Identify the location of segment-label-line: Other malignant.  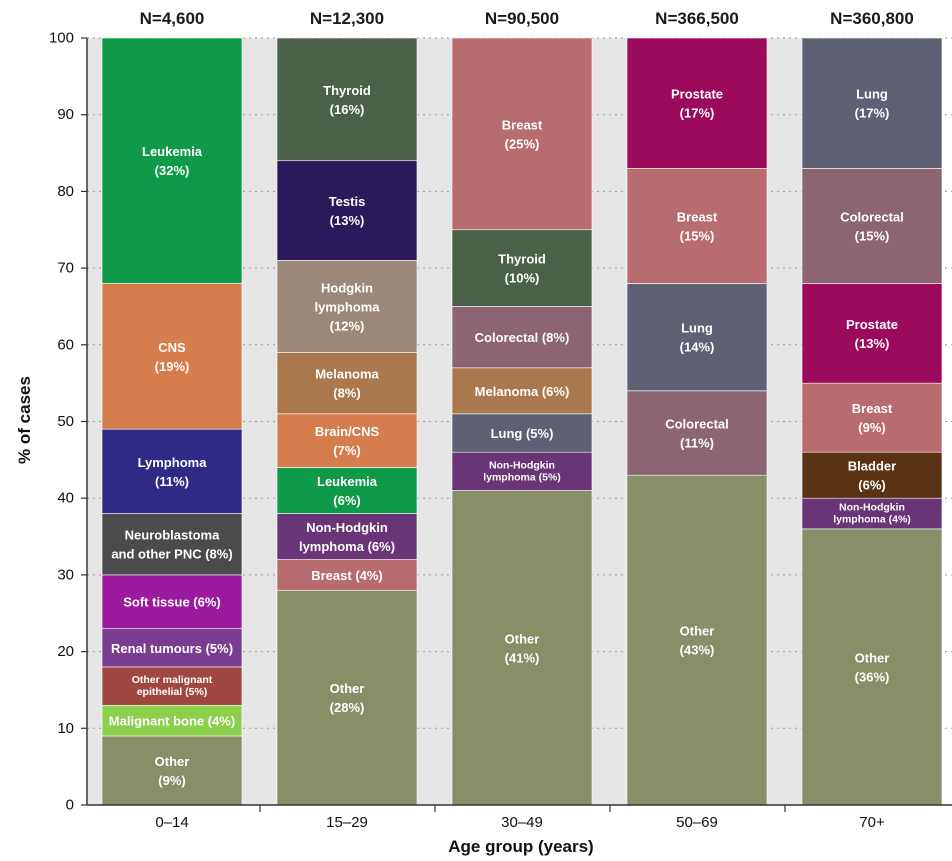
(172, 680).